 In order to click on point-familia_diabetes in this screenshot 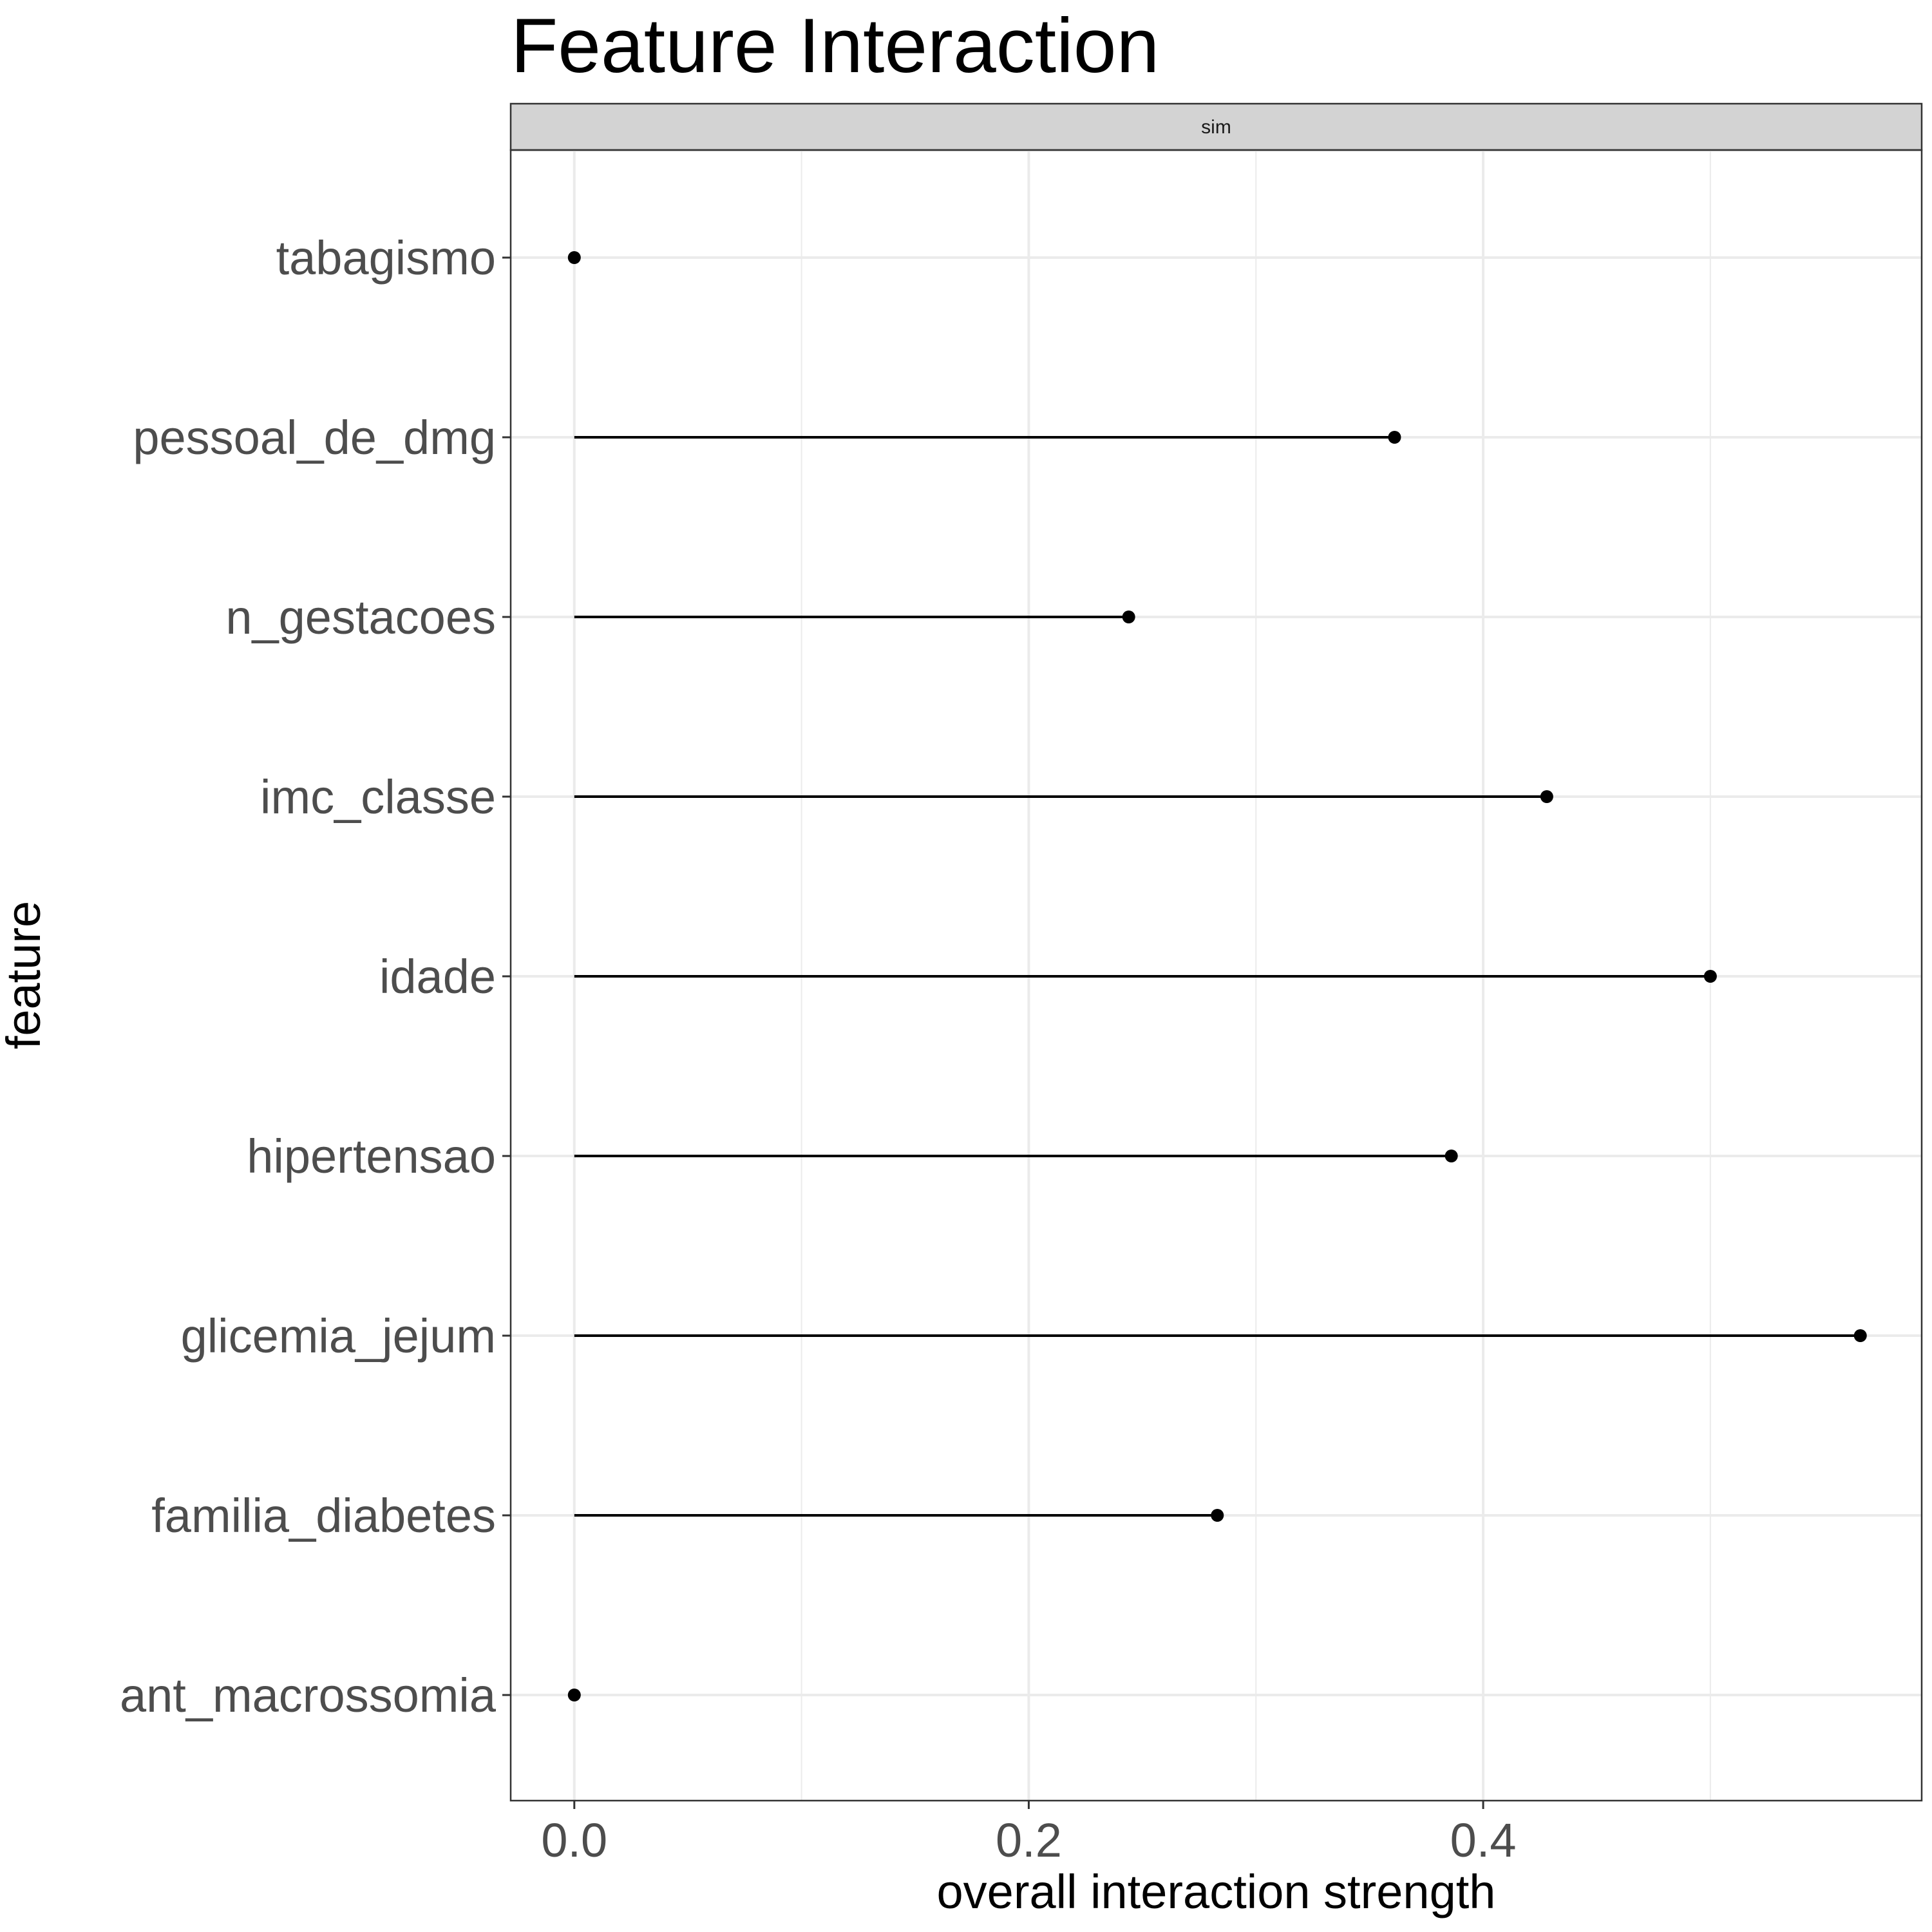, I will do `click(1218, 1515)`.